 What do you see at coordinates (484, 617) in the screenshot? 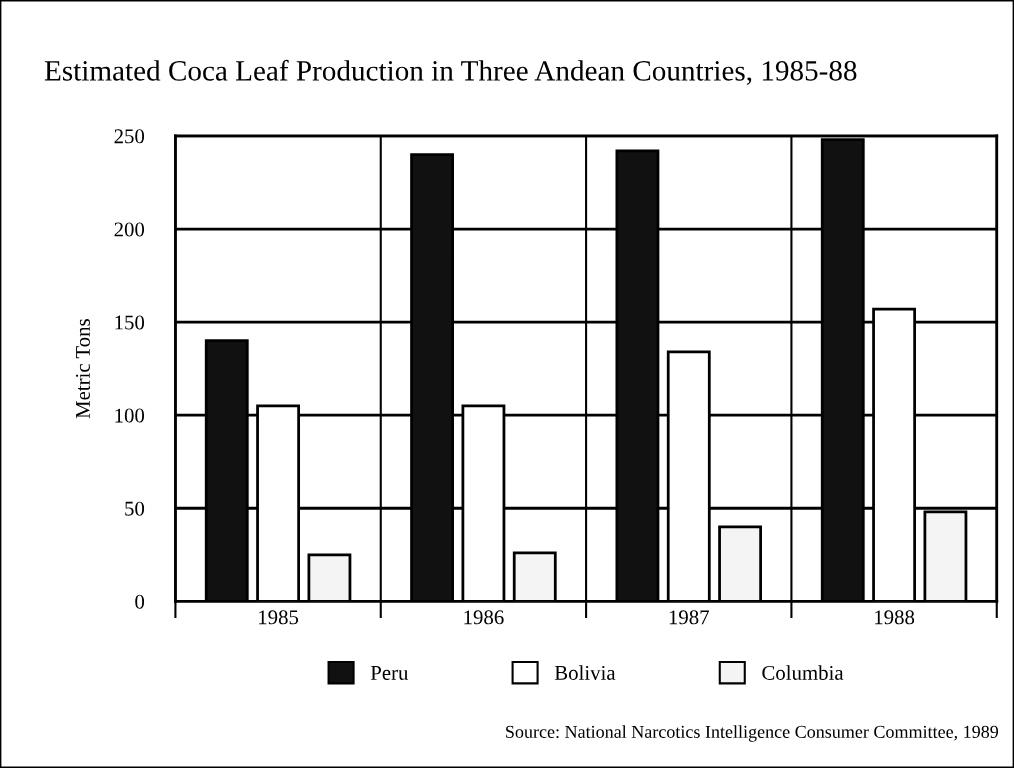
I see `x-tick-label: 1986` at bounding box center [484, 617].